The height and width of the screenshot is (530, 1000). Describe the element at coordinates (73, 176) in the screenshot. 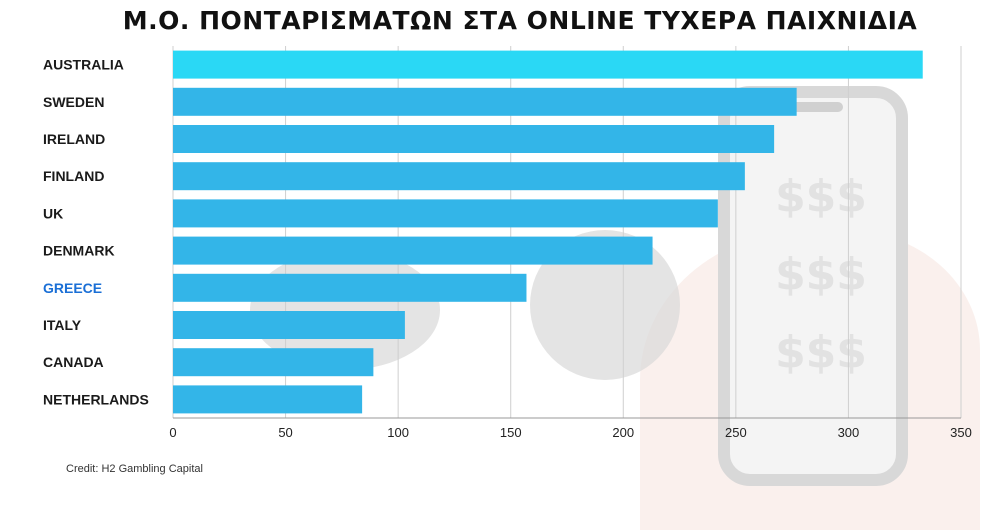

I see `category-label-finland: FINLAND` at that location.